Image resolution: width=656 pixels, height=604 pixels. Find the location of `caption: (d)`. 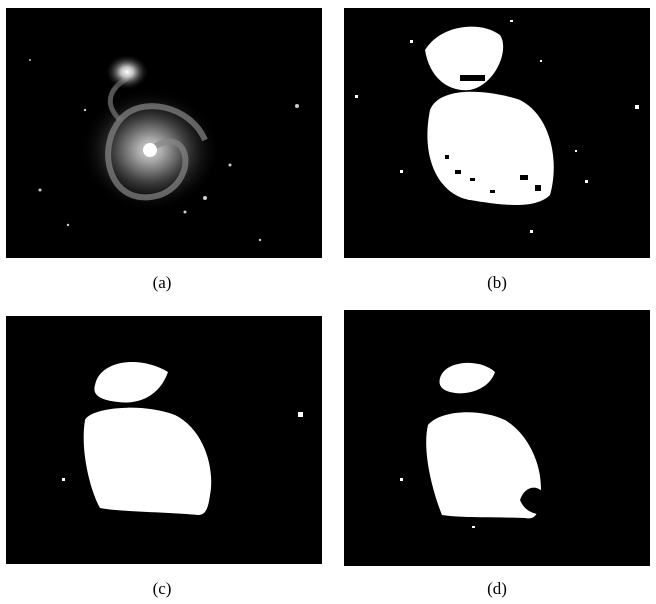

caption: (d) is located at coordinates (497, 588).